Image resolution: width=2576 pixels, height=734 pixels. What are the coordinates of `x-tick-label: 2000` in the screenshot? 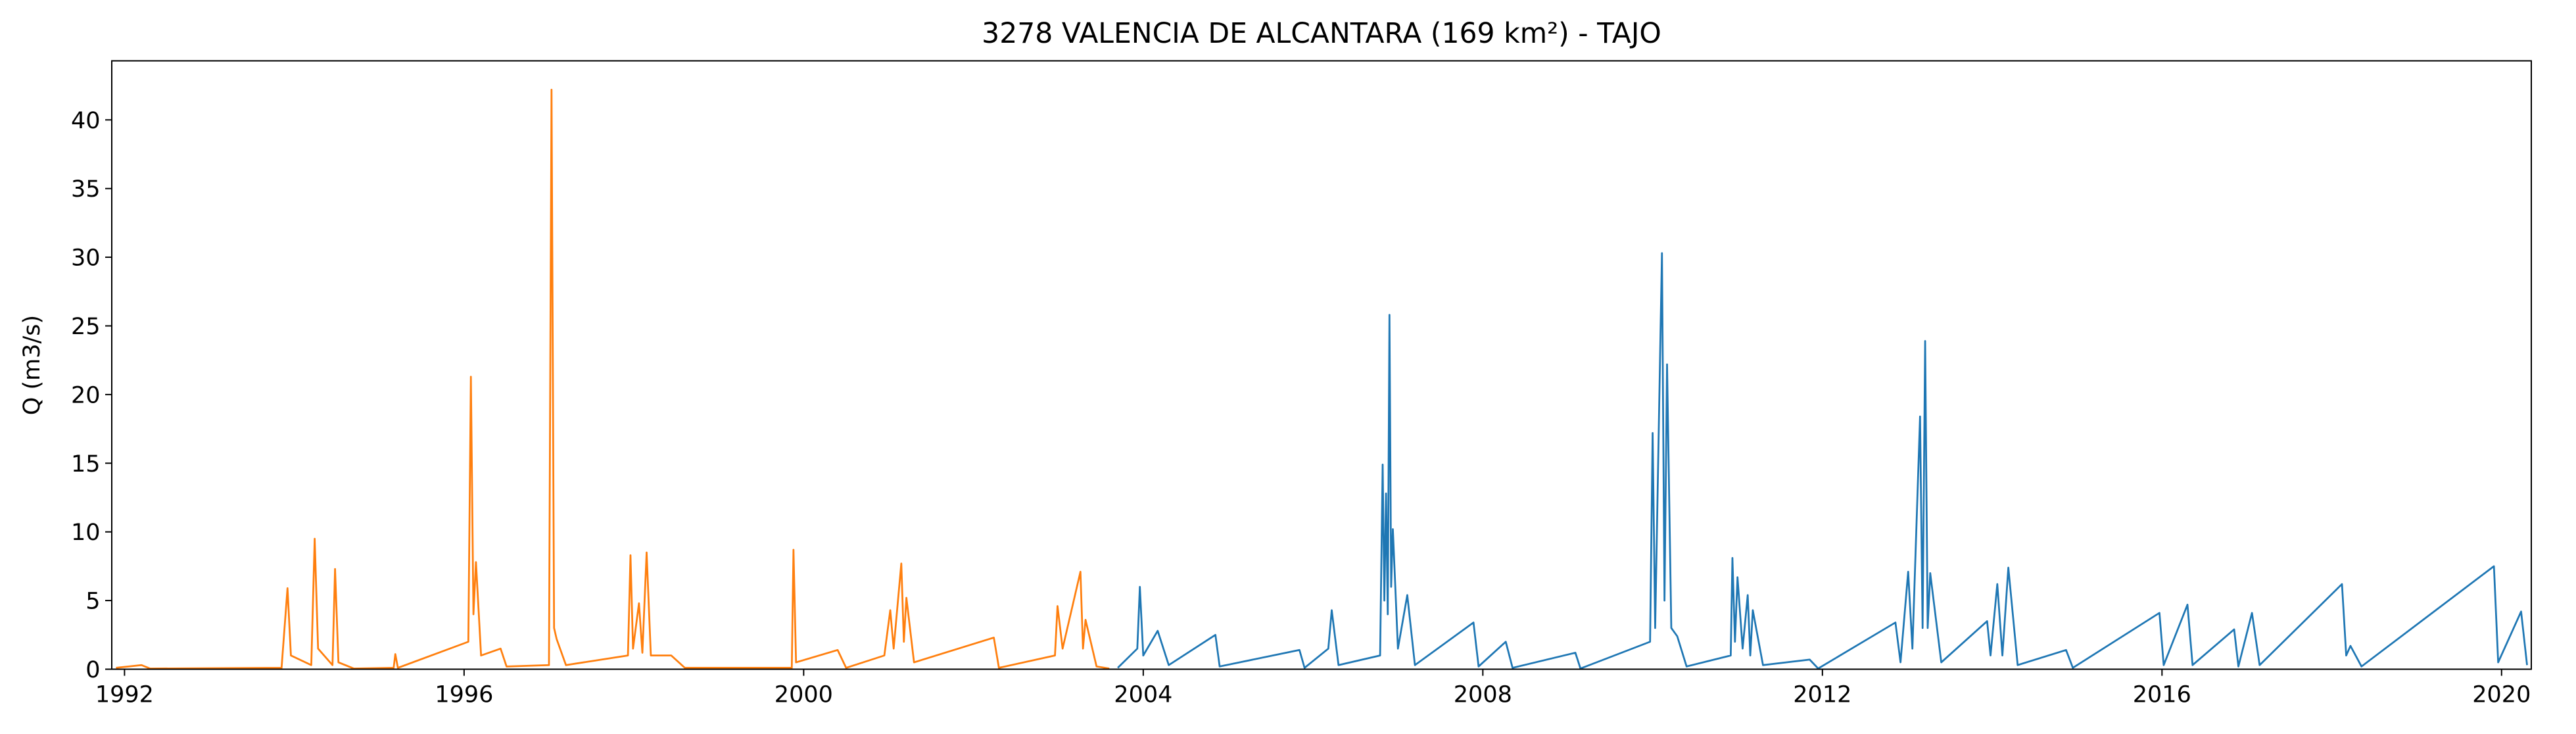 It's located at (804, 695).